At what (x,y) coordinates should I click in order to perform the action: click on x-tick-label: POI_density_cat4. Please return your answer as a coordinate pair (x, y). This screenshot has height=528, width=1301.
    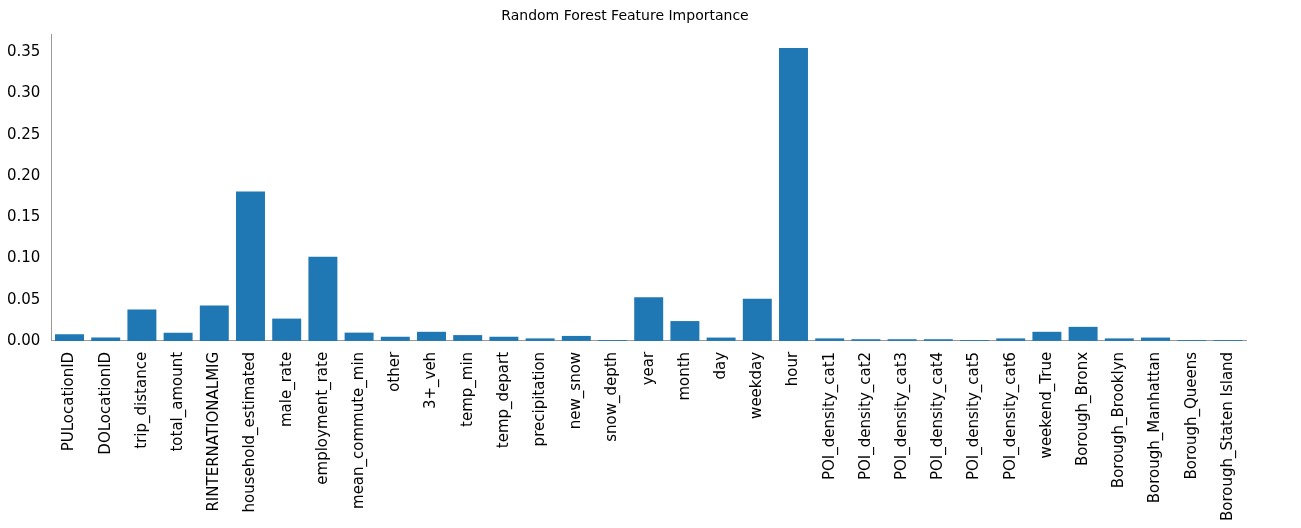
    Looking at the image, I should click on (938, 416).